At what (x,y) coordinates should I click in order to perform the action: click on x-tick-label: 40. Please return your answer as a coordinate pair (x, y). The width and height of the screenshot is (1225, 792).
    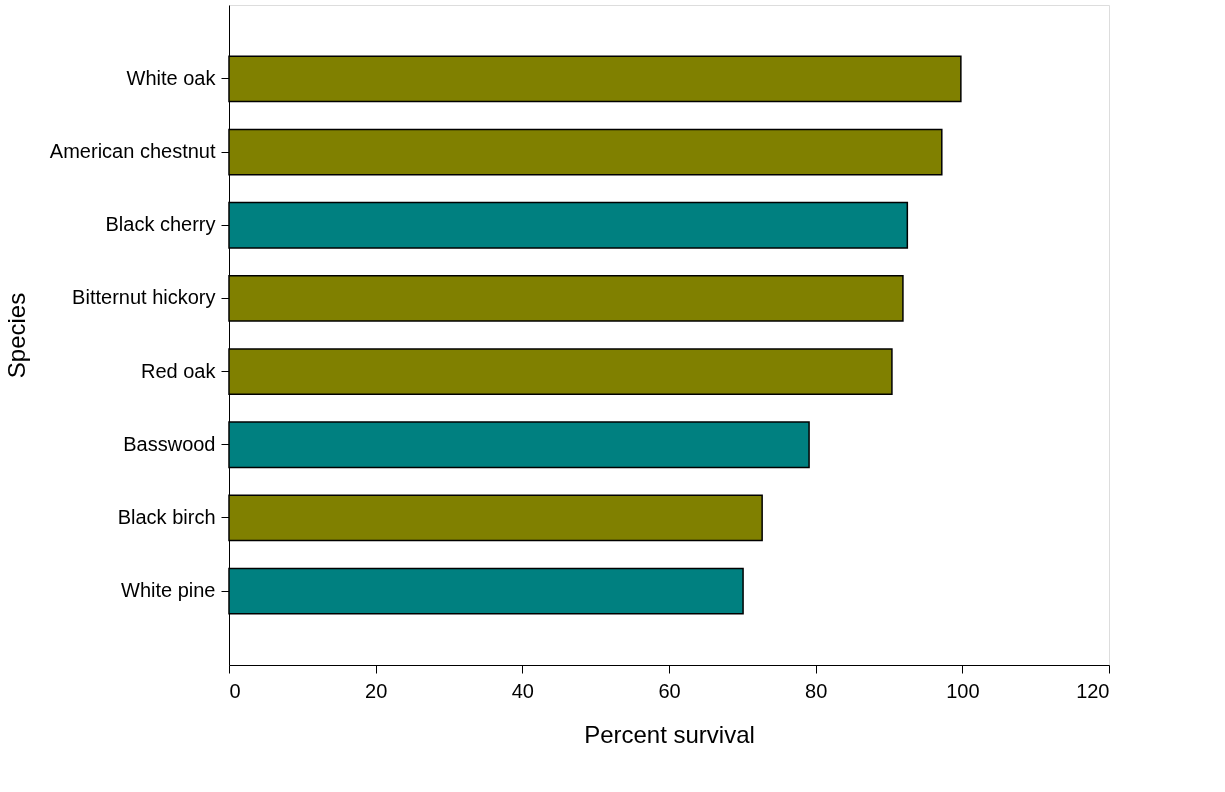
    Looking at the image, I should click on (522, 690).